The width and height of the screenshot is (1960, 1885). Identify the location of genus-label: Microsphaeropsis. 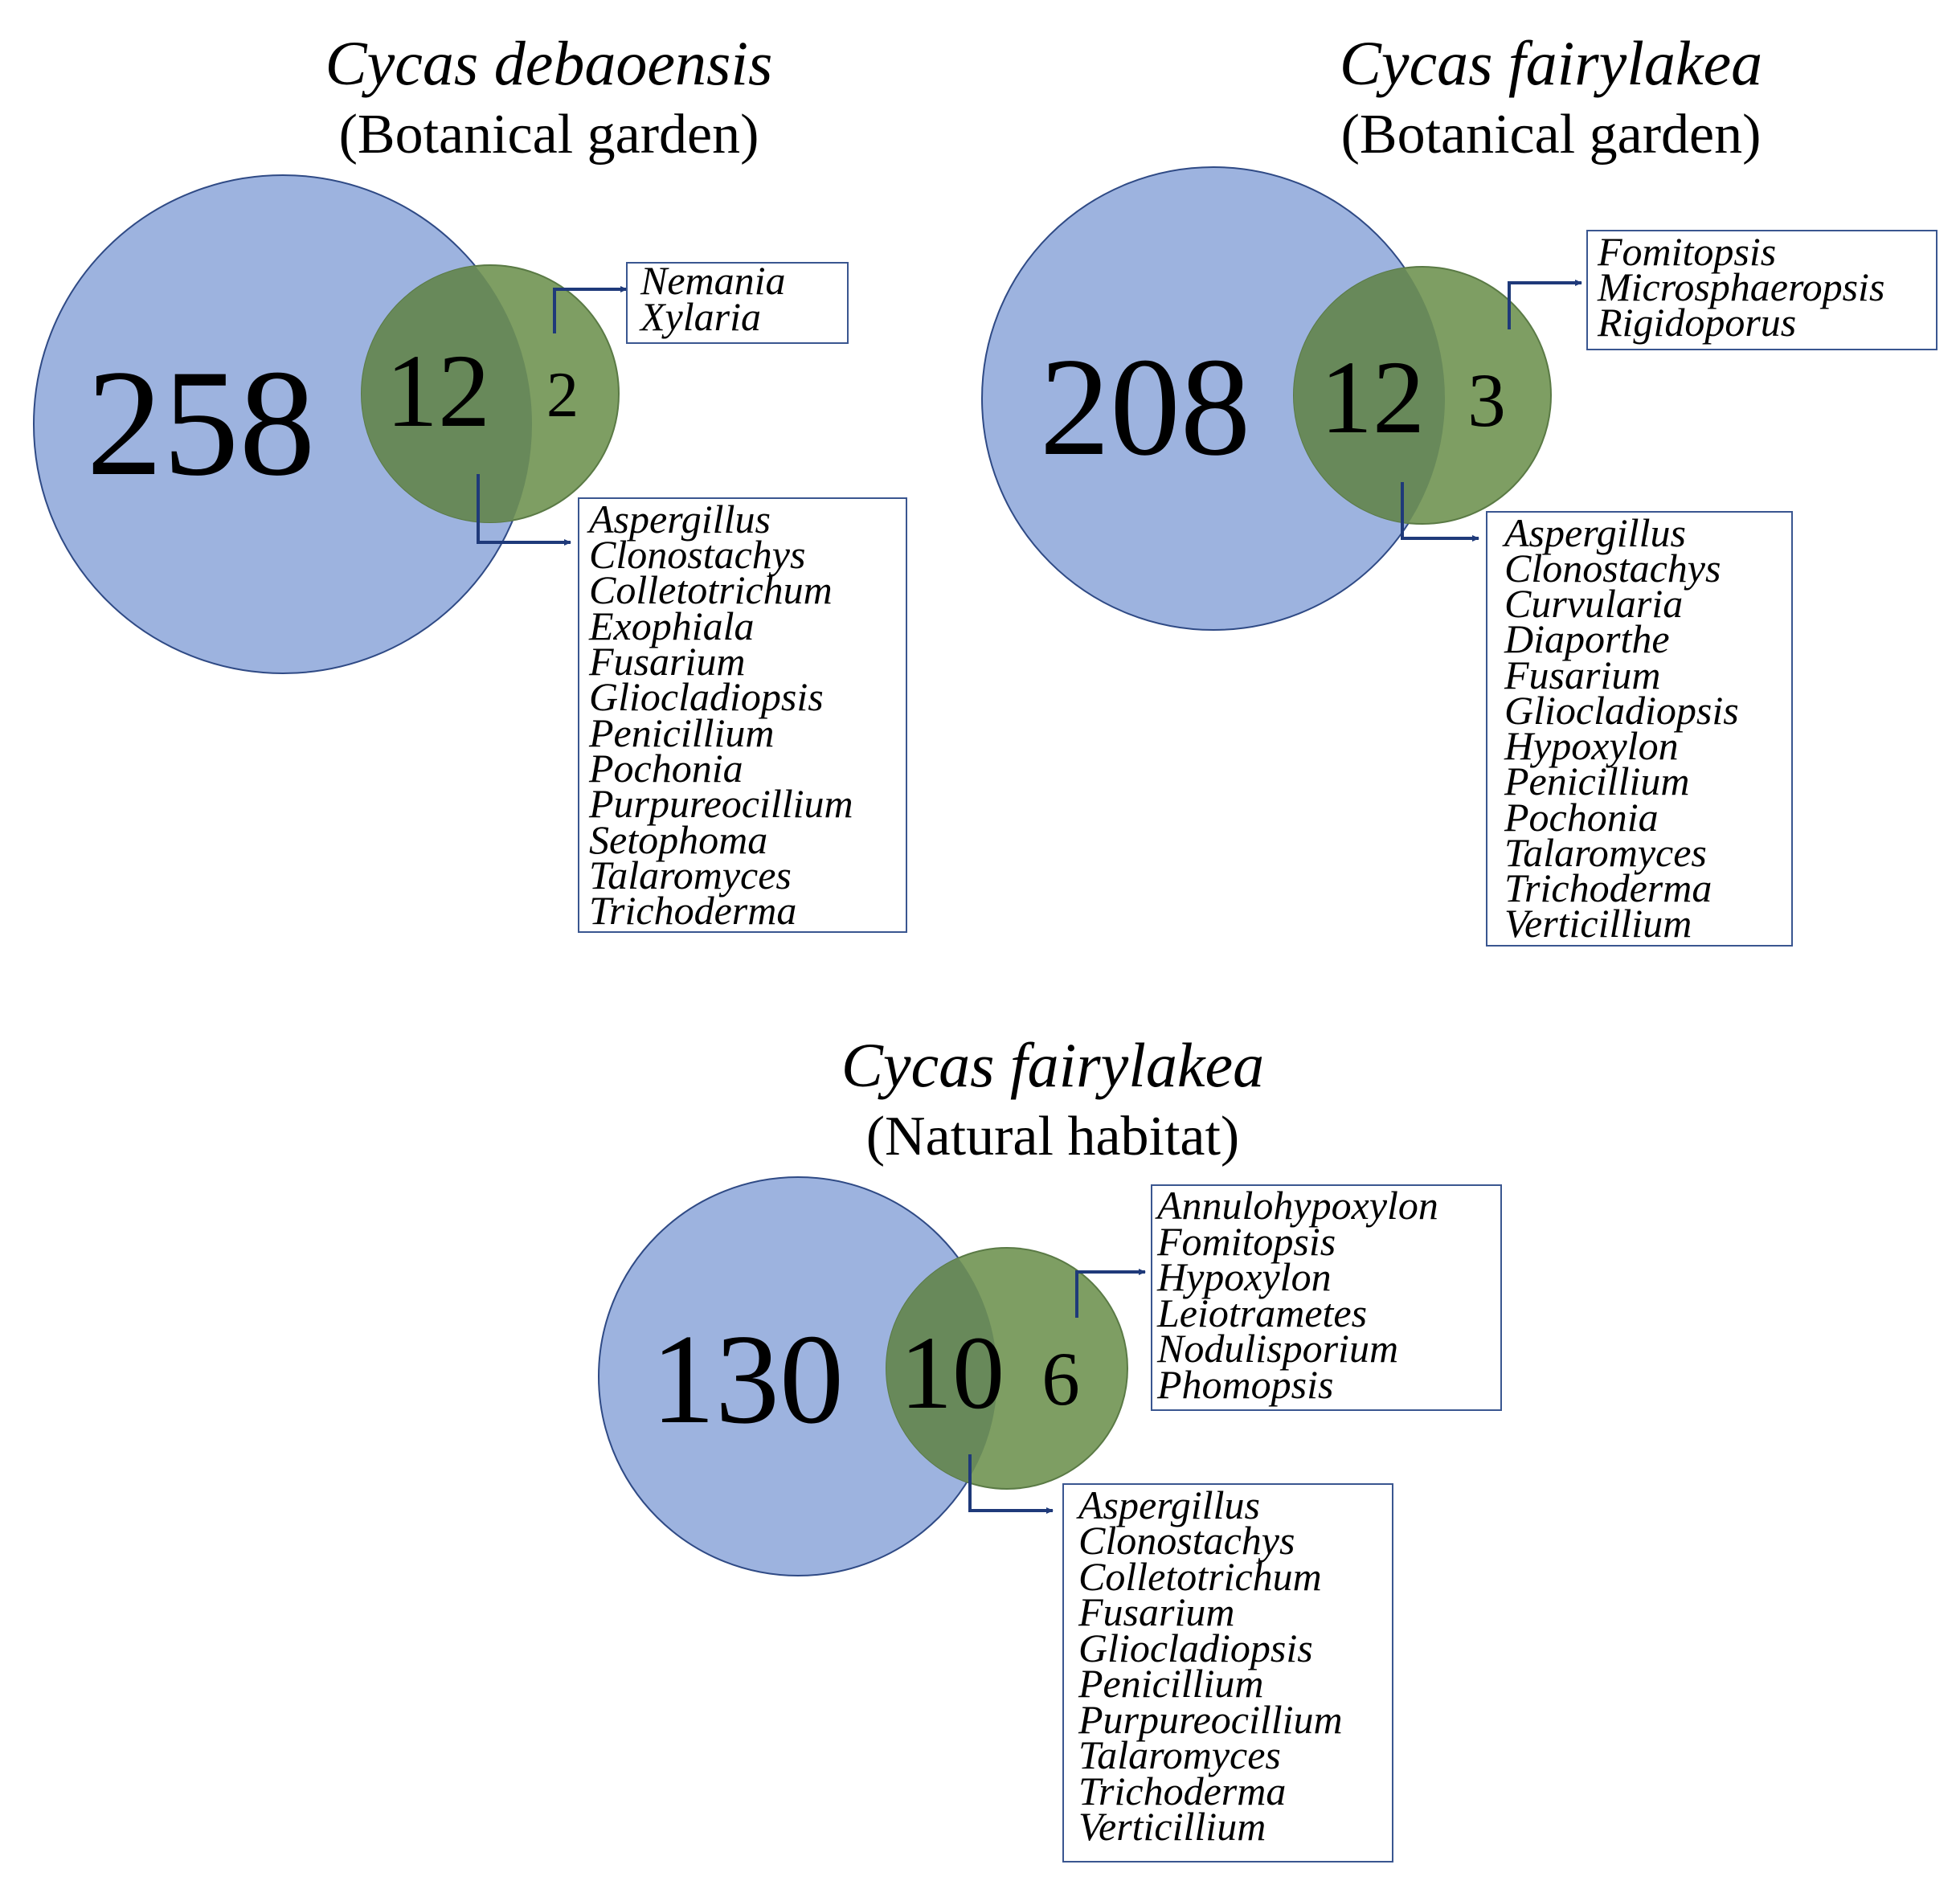
(1740, 286).